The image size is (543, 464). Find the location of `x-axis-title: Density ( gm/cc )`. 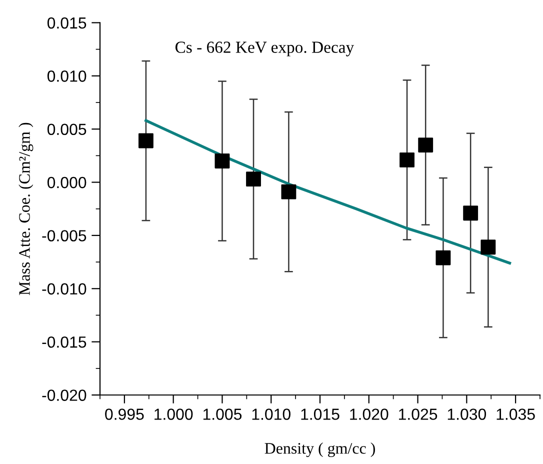

x-axis-title: Density ( gm/cc ) is located at coordinates (319, 450).